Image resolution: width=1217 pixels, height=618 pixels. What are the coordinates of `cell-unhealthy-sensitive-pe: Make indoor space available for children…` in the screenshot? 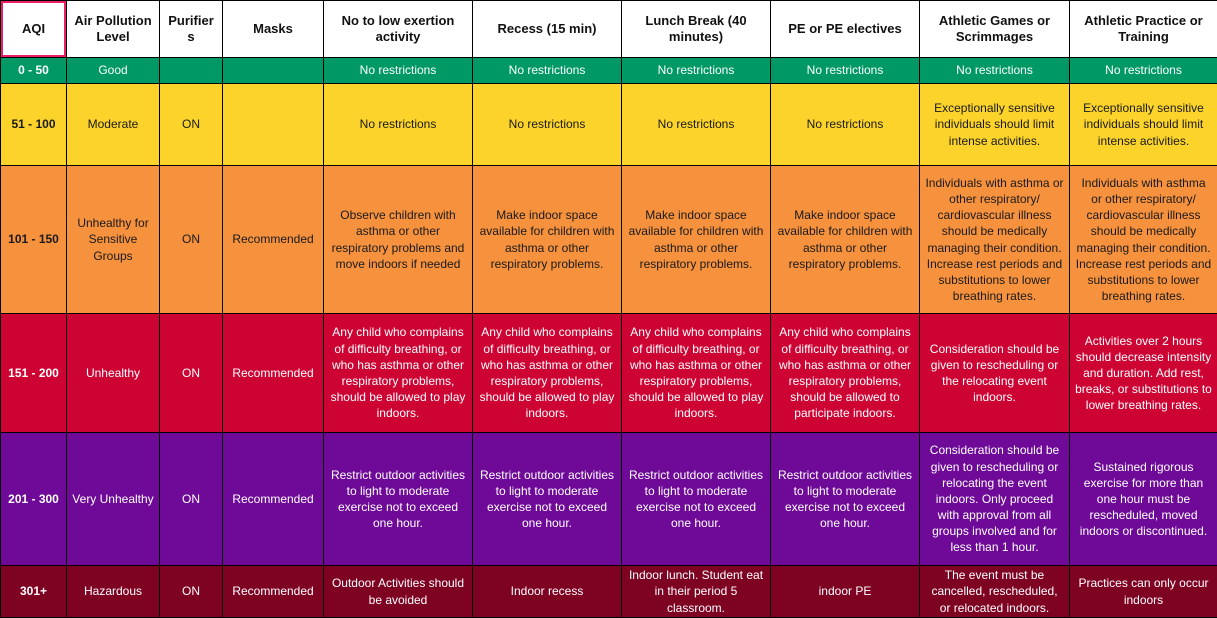 It's located at (845, 240).